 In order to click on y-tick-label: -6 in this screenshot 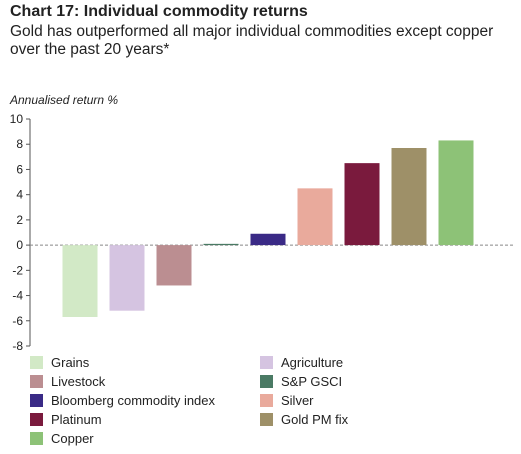, I will do `click(17, 321)`.